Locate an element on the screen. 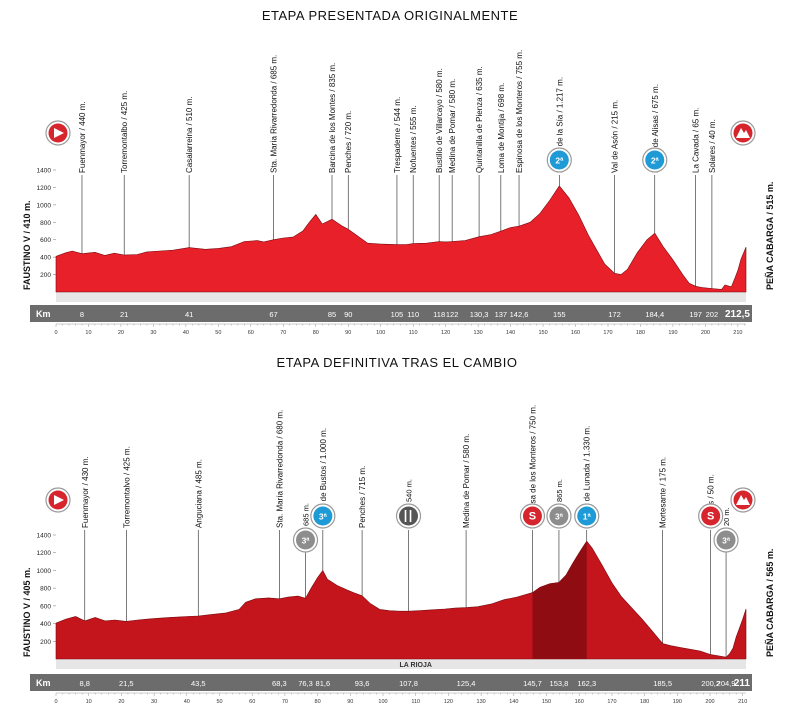 The width and height of the screenshot is (794, 715). waypoint-label: Val de Asón / 215 m. is located at coordinates (614, 136).